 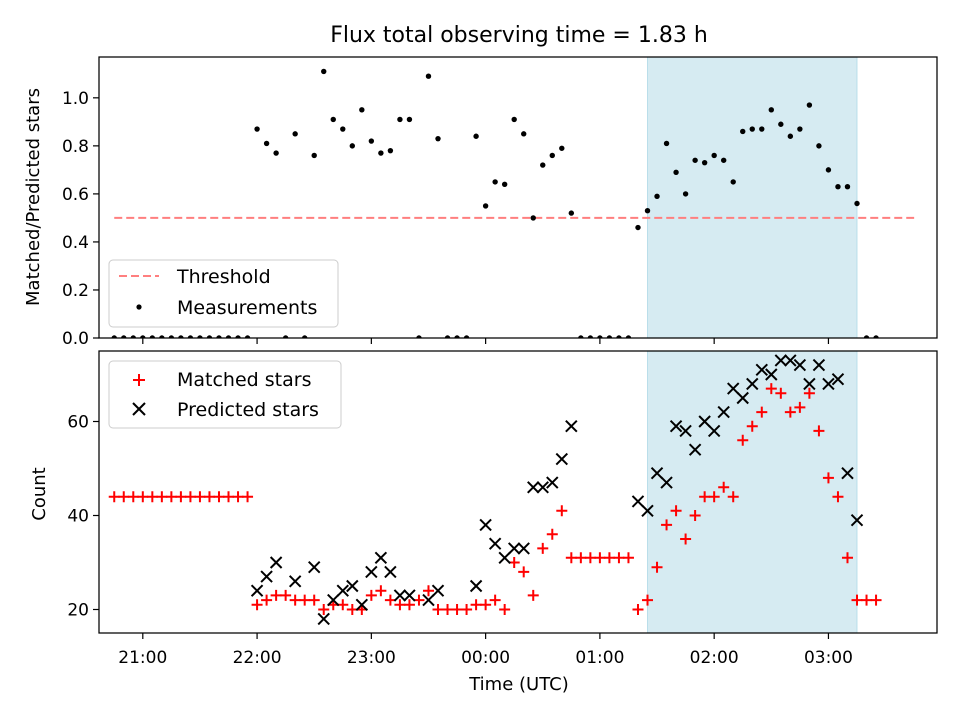 I want to click on chart-title: Flux total observing time = 1.83 h, so click(x=519, y=35).